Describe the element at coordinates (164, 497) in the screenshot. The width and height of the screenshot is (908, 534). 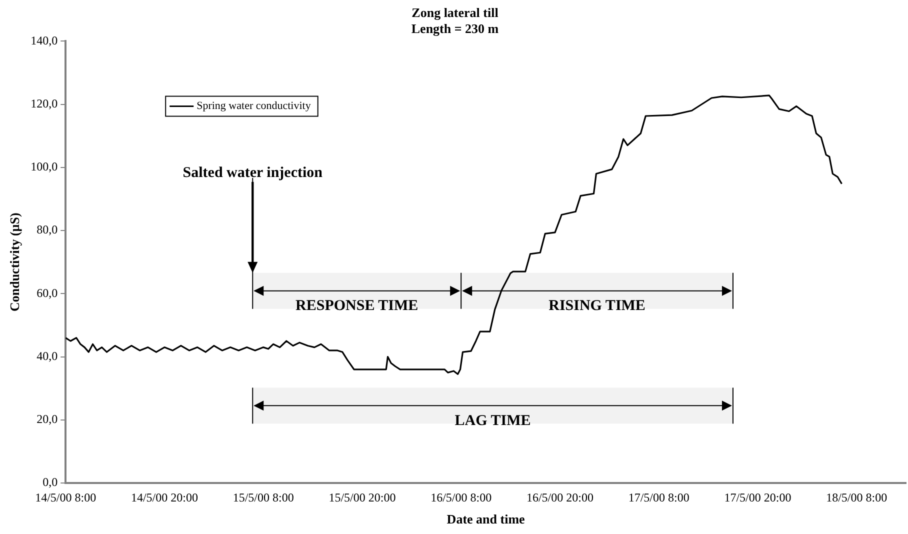
I see `x-tick-label: 14/5/00 20:00` at that location.